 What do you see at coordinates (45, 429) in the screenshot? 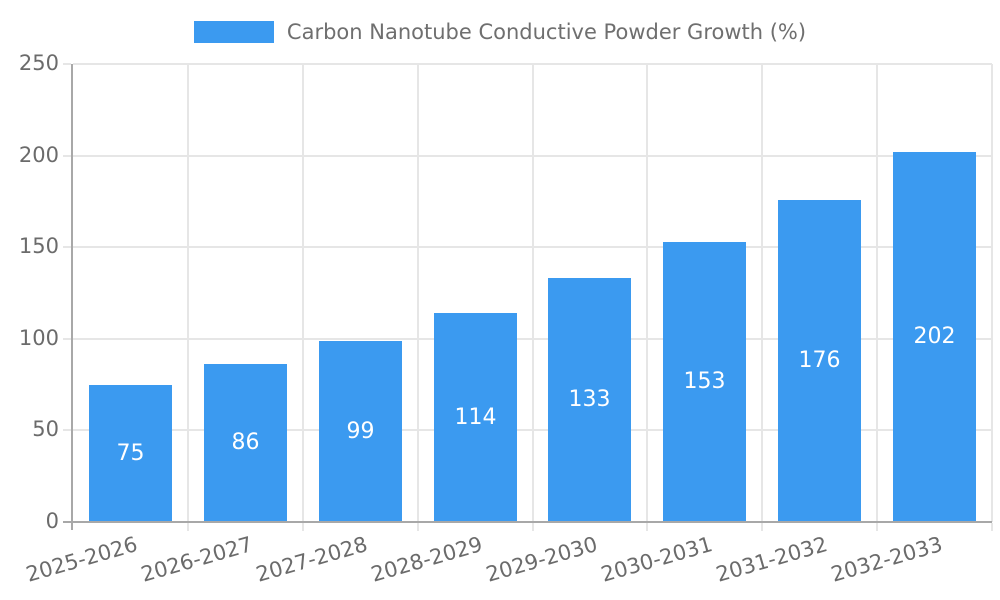
I see `y-tick-label: 50` at bounding box center [45, 429].